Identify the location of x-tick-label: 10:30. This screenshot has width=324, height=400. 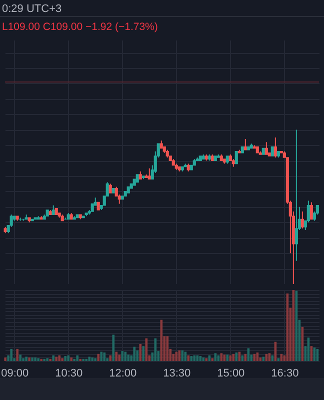
(69, 374).